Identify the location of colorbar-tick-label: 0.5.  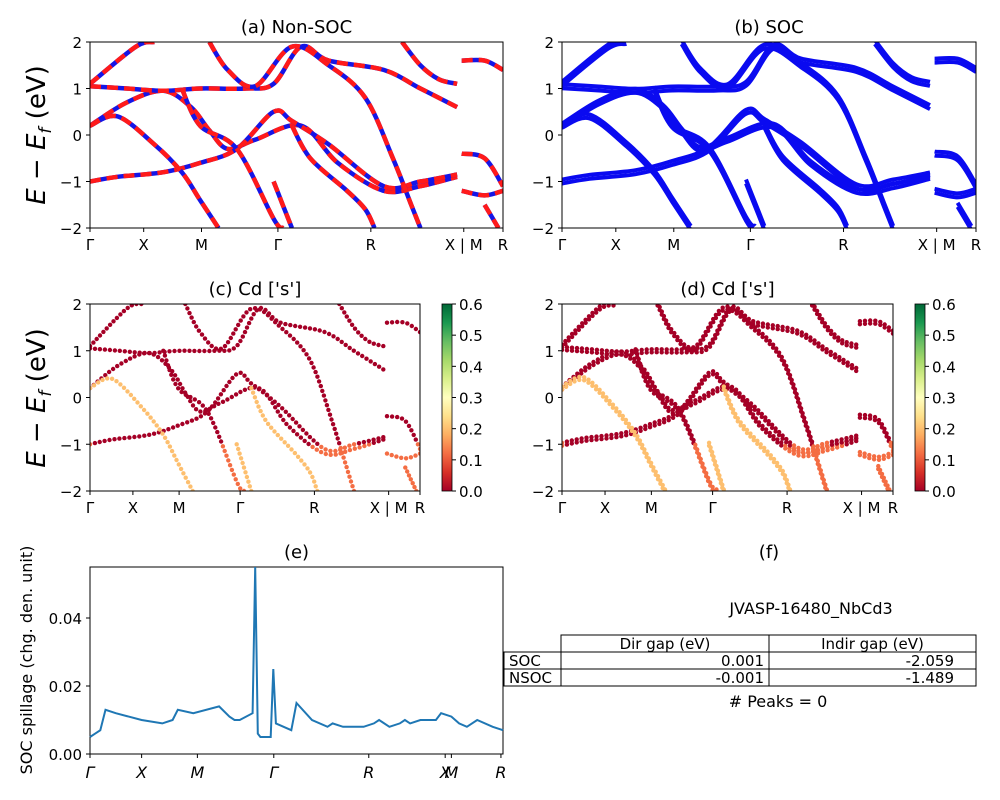
(944, 336).